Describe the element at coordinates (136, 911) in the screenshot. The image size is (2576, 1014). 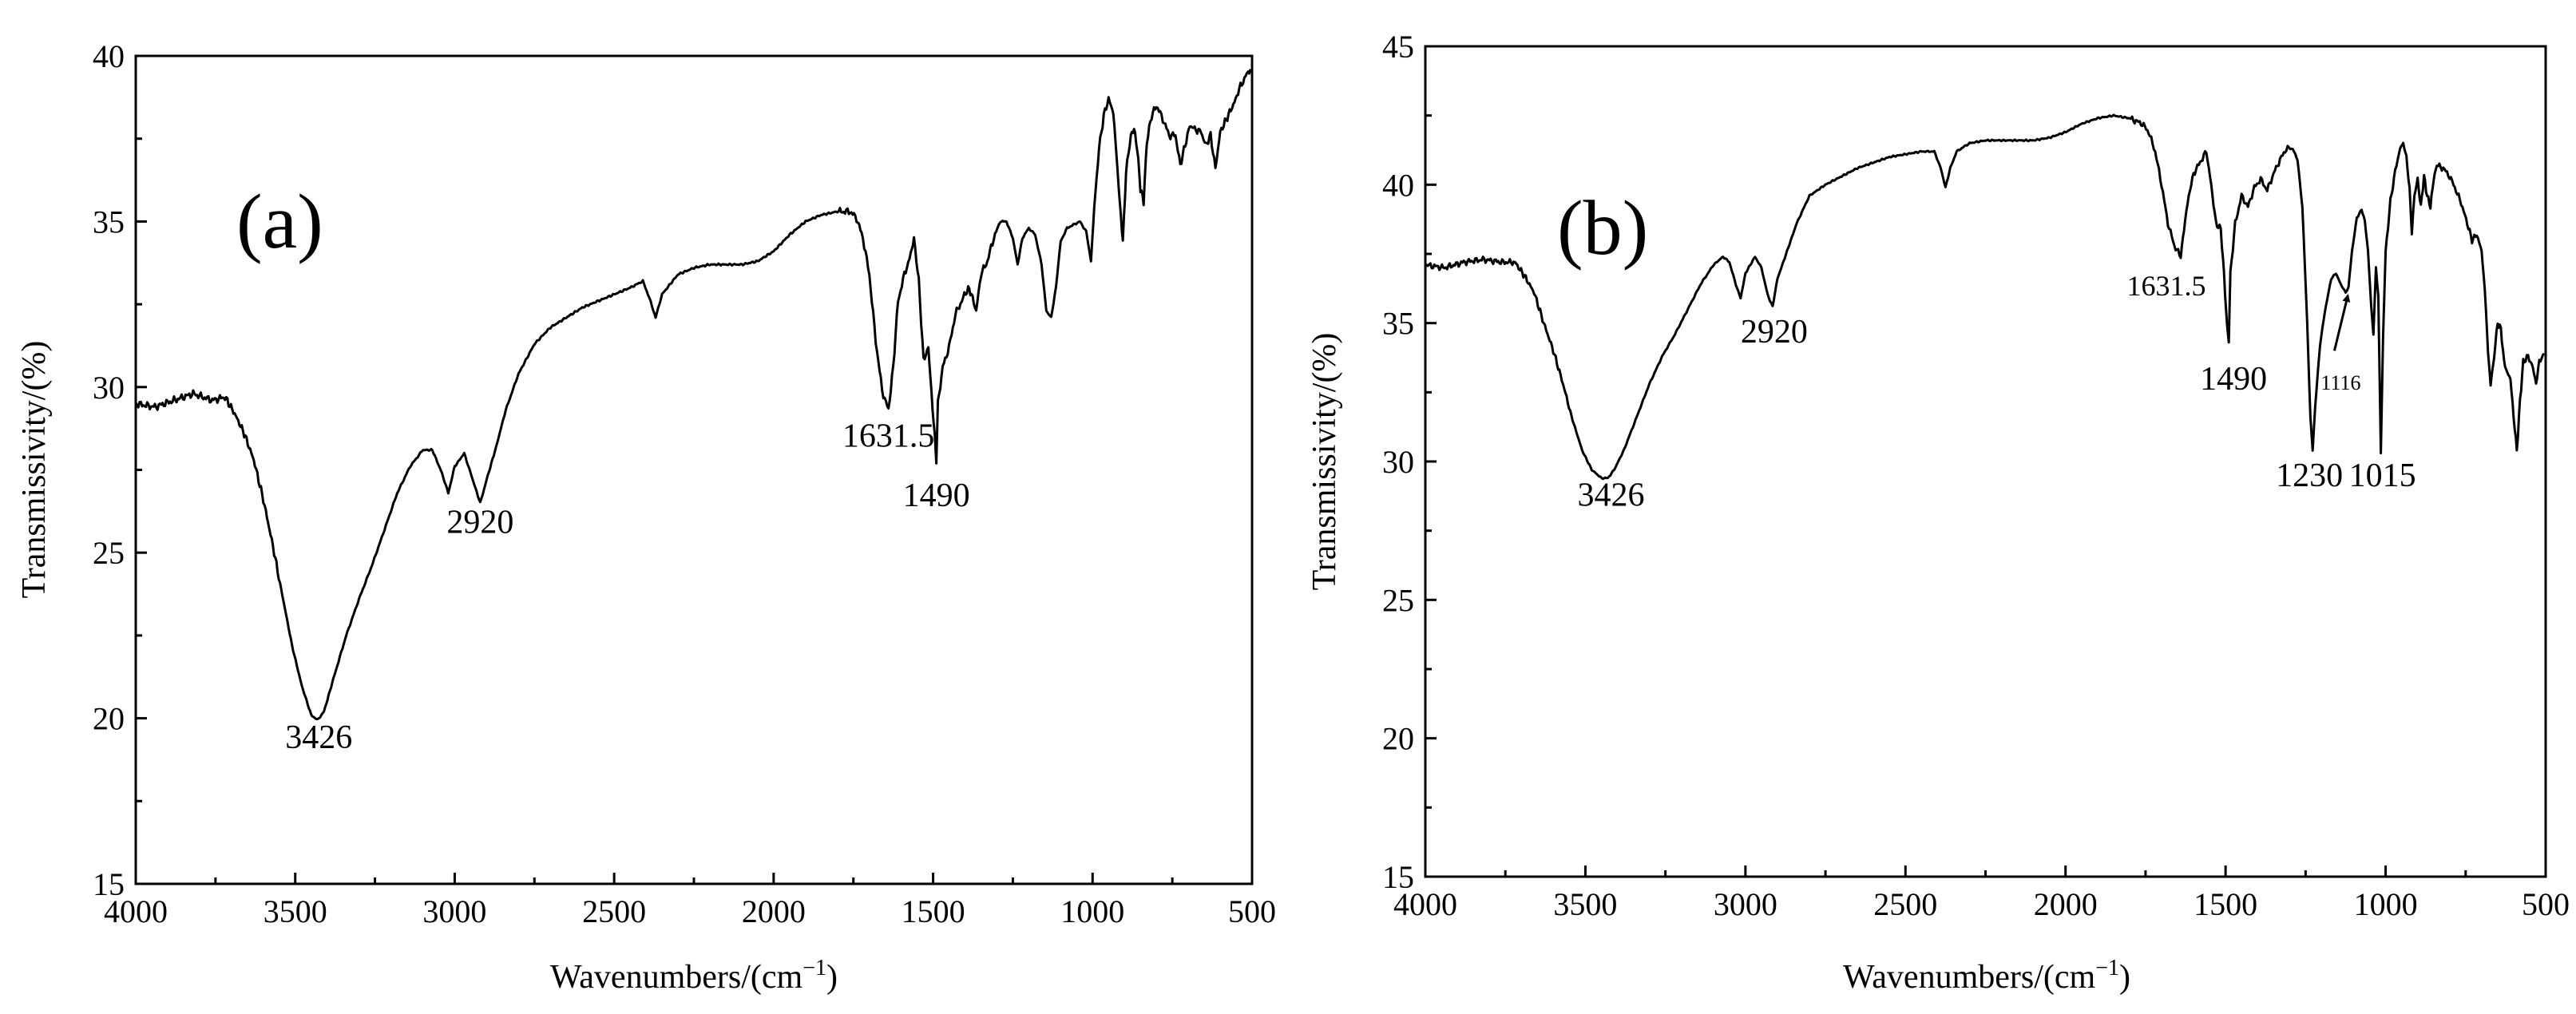
I see `x-tick-label-a-4000: 4000` at that location.